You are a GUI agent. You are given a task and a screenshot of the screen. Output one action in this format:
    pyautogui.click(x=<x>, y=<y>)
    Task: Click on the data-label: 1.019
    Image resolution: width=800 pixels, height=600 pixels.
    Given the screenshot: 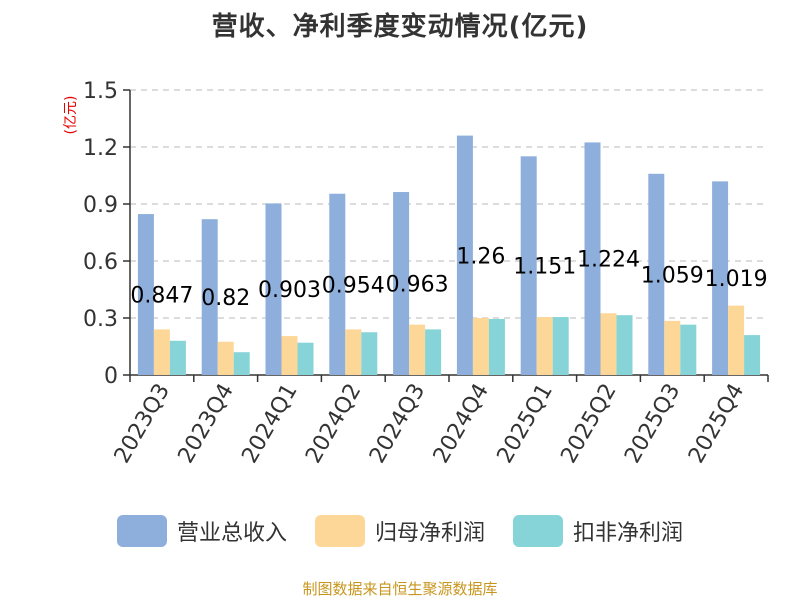 What is the action you would take?
    pyautogui.click(x=736, y=279)
    